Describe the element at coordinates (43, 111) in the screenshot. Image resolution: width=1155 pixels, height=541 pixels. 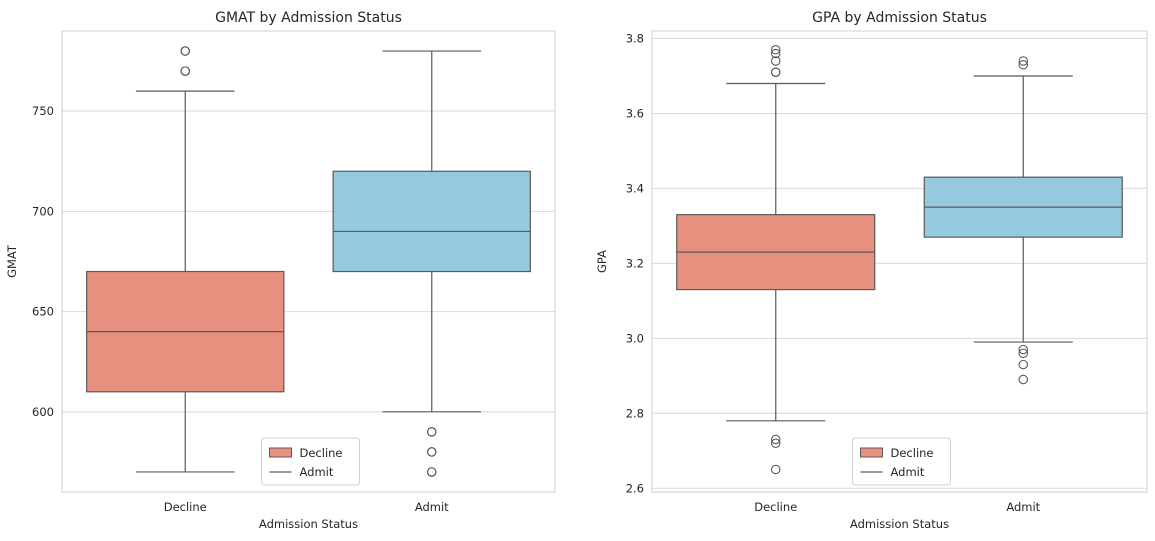
I see `y-tick-label: 750` at that location.